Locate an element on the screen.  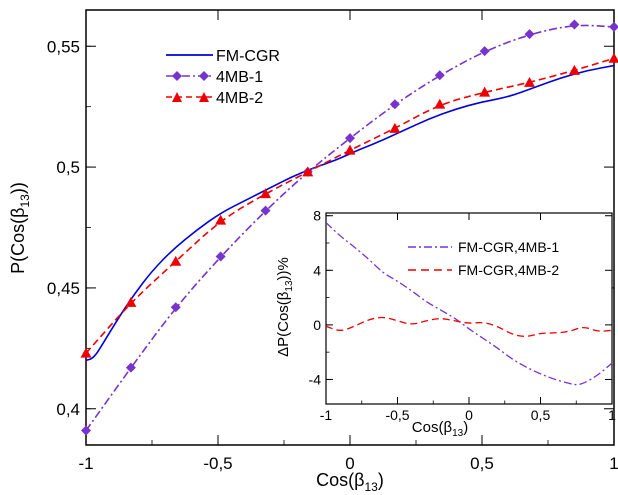
inset-y-axis-label: ΔP(Cos(β13))% is located at coordinates (285, 307).